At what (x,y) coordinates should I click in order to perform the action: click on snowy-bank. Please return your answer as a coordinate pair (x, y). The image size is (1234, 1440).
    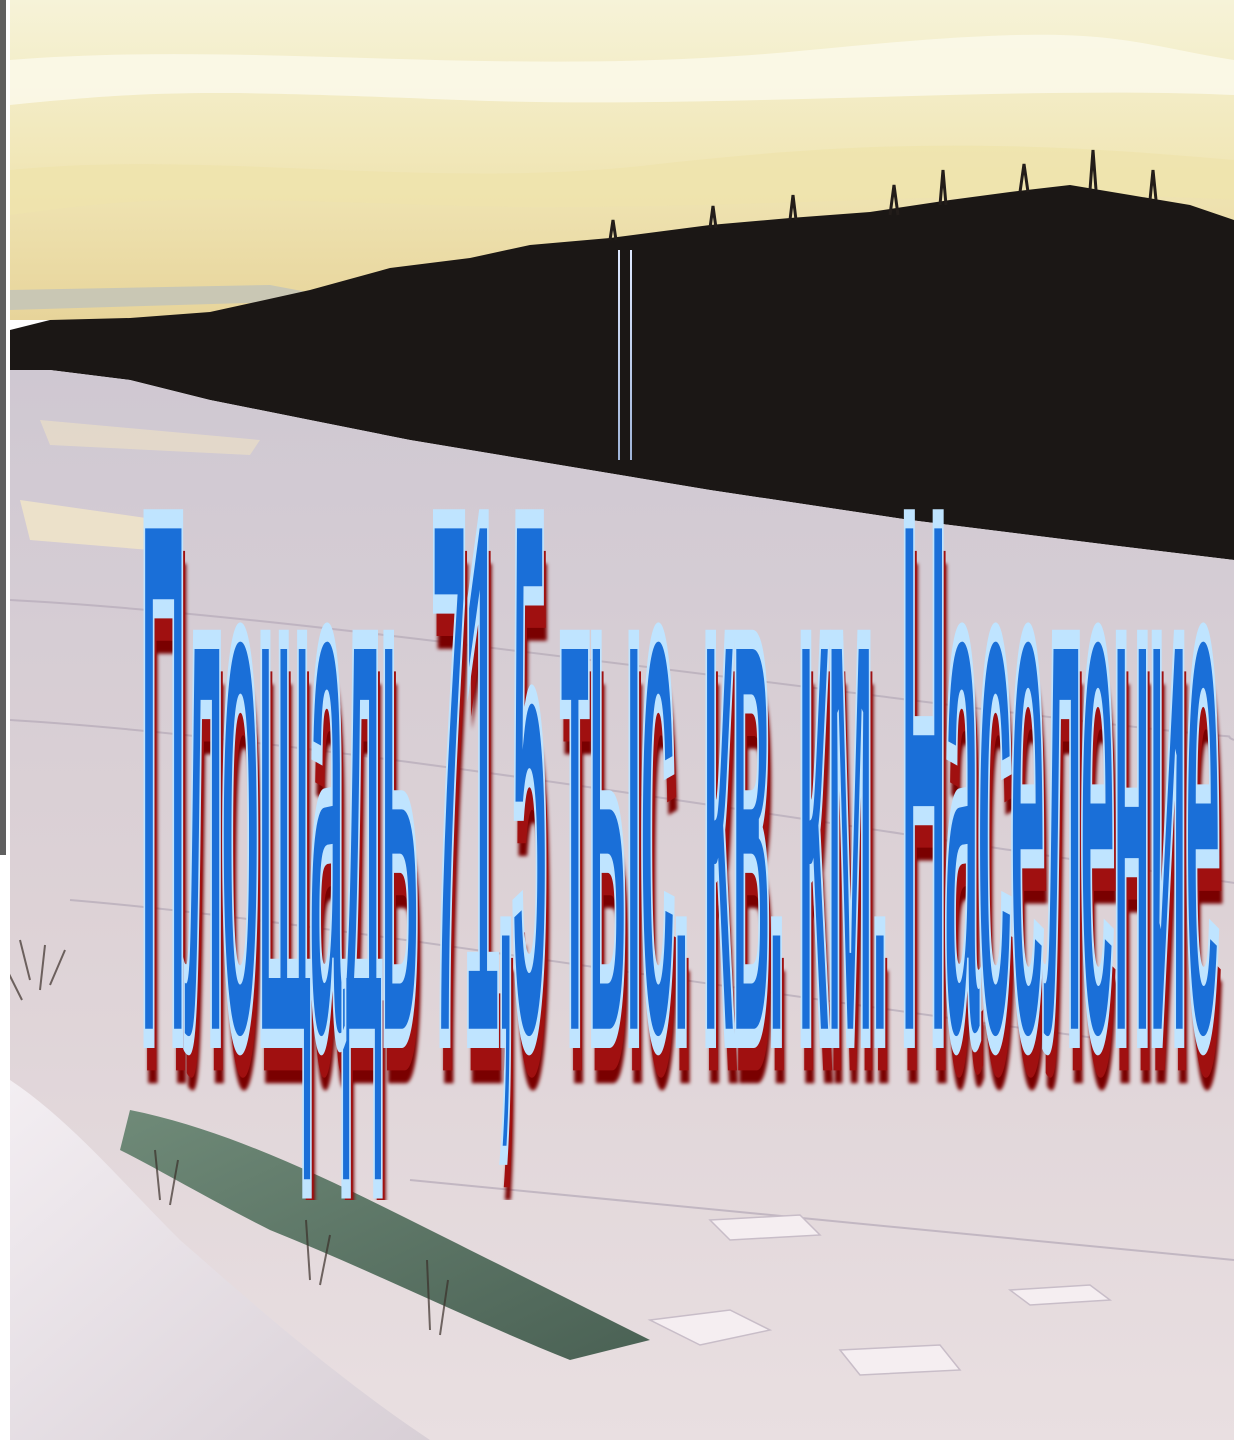
    Looking at the image, I should click on (220, 1260).